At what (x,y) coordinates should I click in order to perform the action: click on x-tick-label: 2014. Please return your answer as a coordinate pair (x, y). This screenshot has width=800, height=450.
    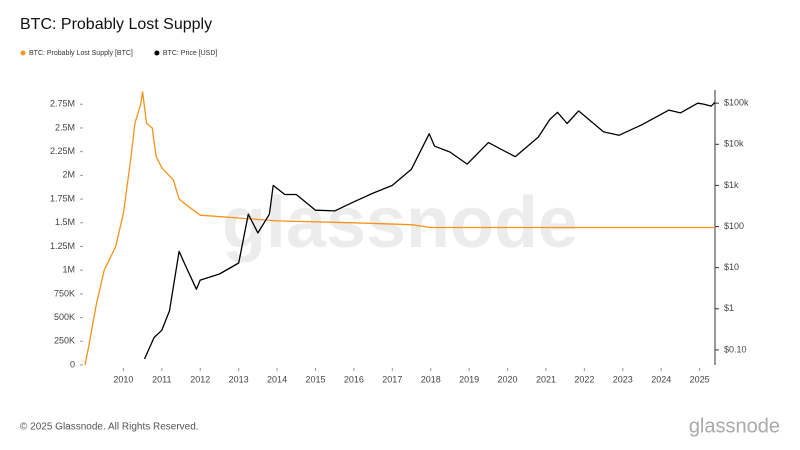
    Looking at the image, I should click on (277, 379).